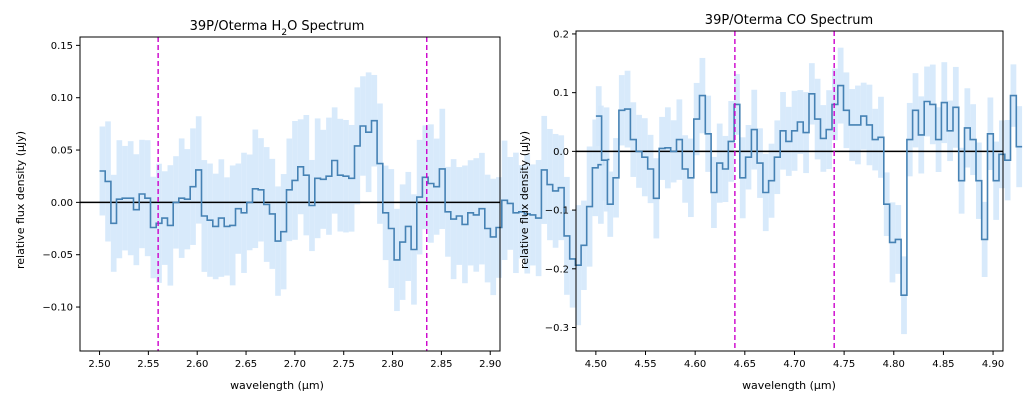 The height and width of the screenshot is (411, 1024). I want to click on x-tick-label: 2.75, so click(344, 364).